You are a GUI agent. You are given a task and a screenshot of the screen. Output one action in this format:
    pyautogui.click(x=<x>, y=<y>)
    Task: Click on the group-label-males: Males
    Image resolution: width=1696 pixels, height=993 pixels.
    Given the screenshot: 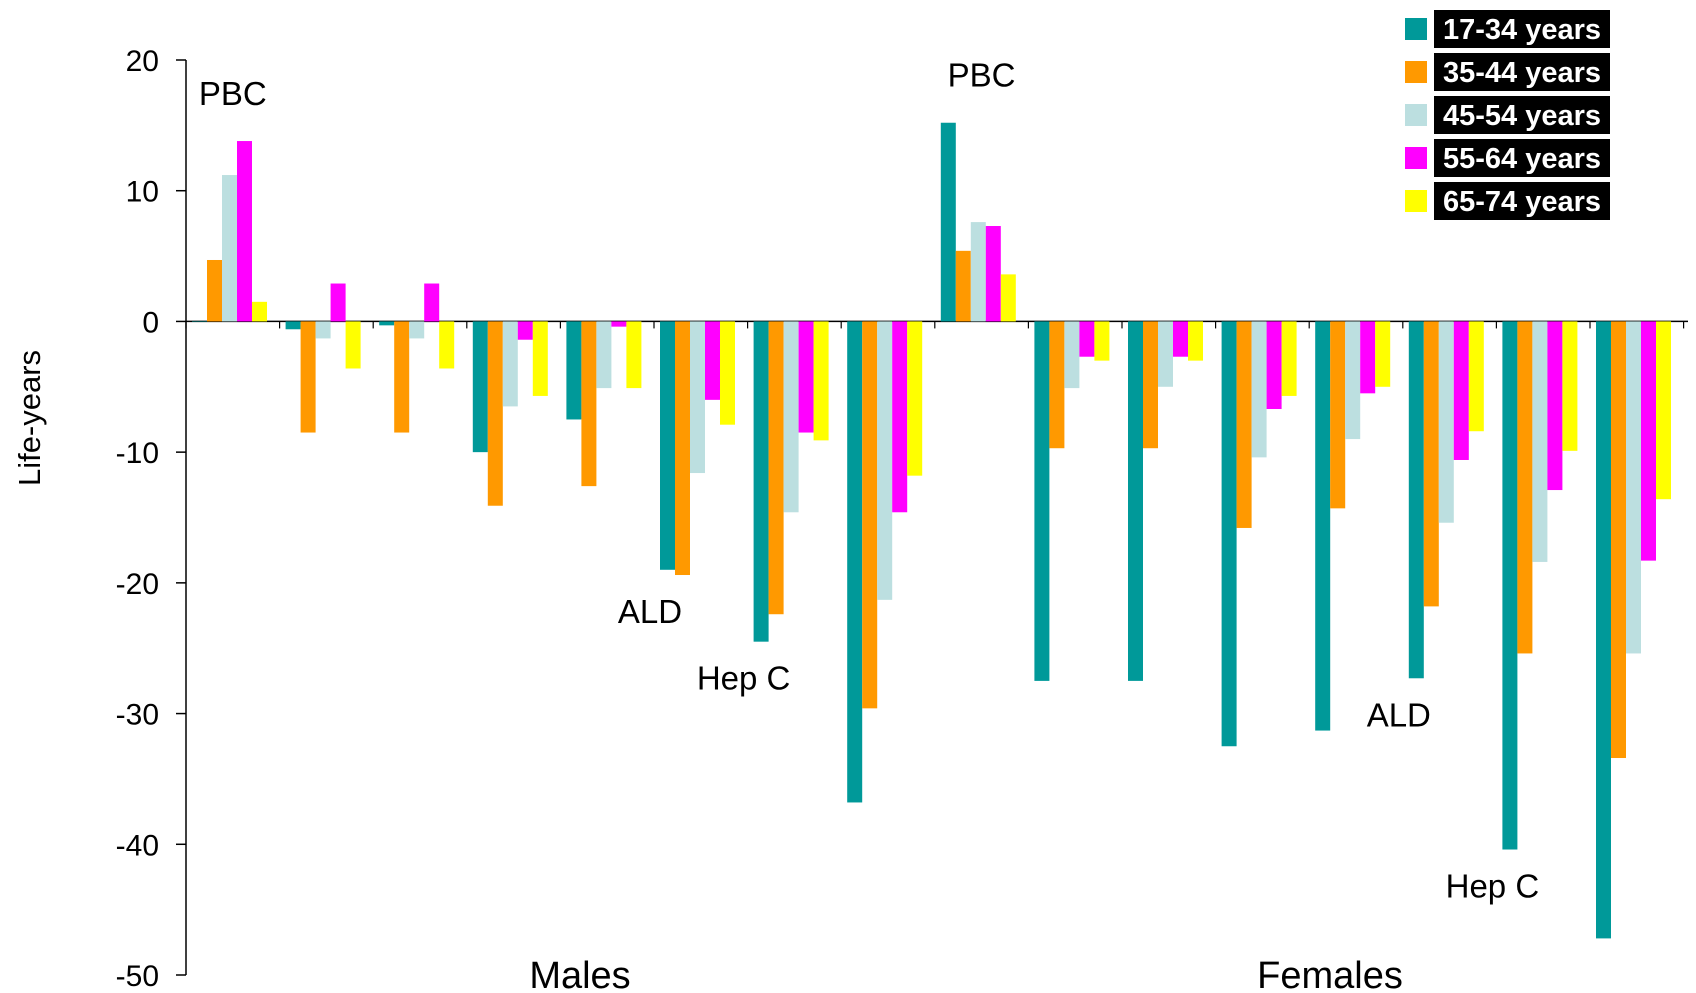 What is the action you would take?
    pyautogui.click(x=579, y=974)
    